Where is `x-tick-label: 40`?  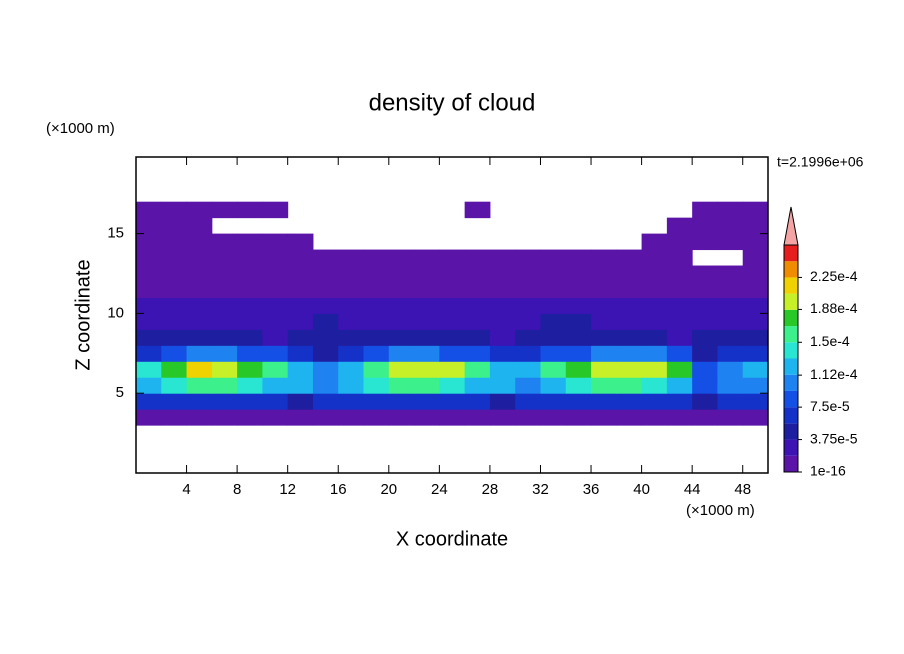 x-tick-label: 40 is located at coordinates (641, 489).